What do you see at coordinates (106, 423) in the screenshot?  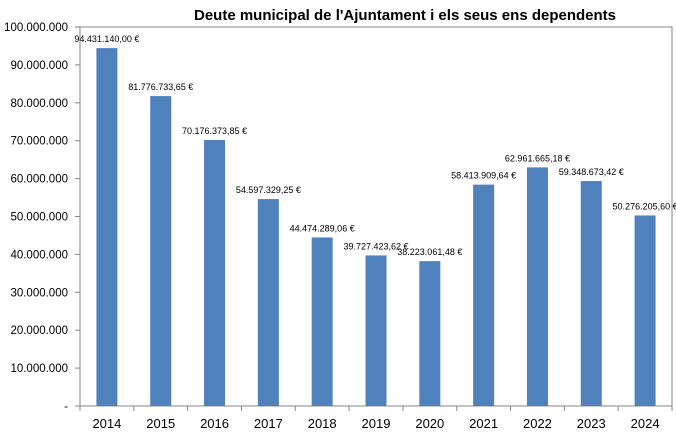 I see `x-tick-label: 2014` at bounding box center [106, 423].